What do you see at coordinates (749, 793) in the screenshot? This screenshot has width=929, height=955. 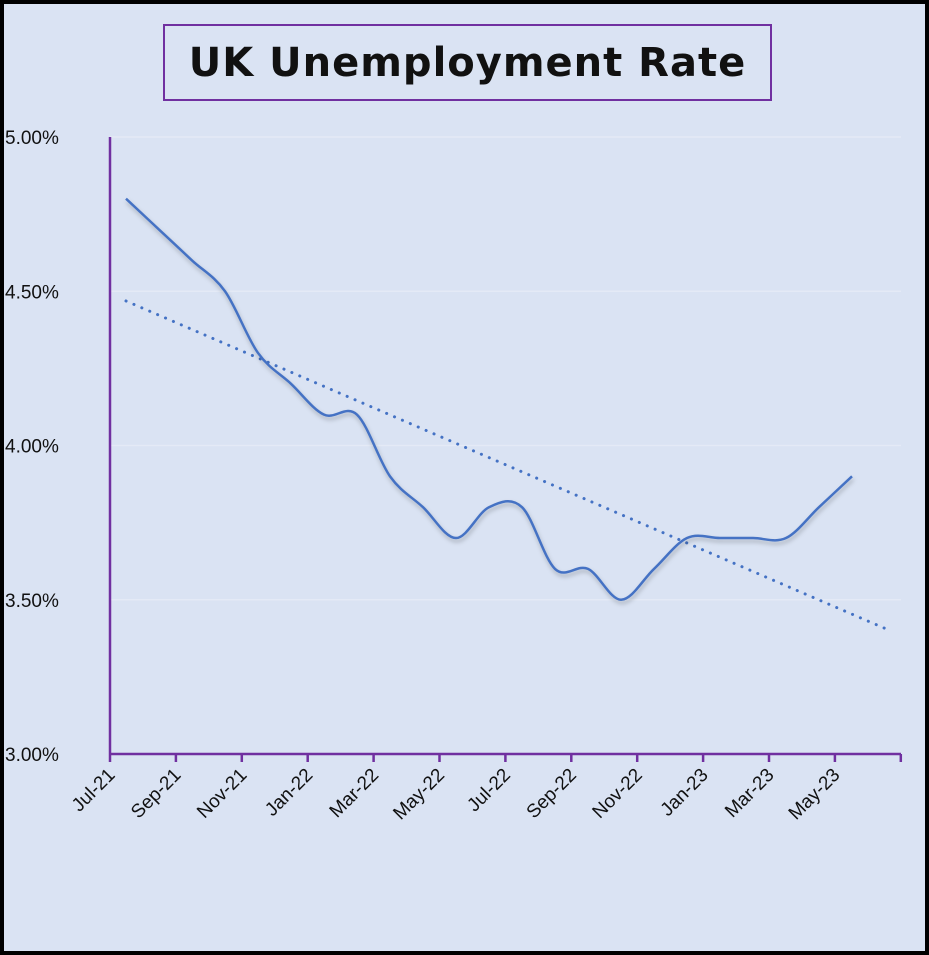 I see `x-tick-label: Mar-23` at bounding box center [749, 793].